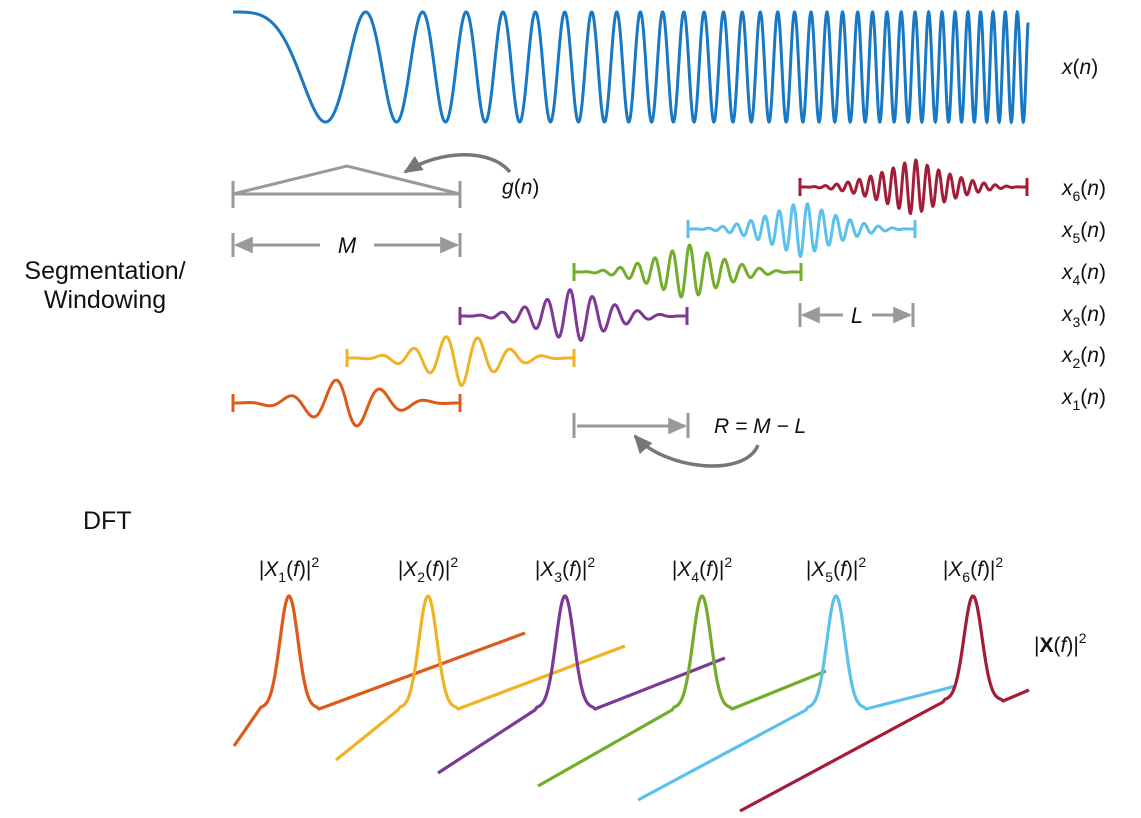  I want to click on window-length-label: M, so click(347, 245).